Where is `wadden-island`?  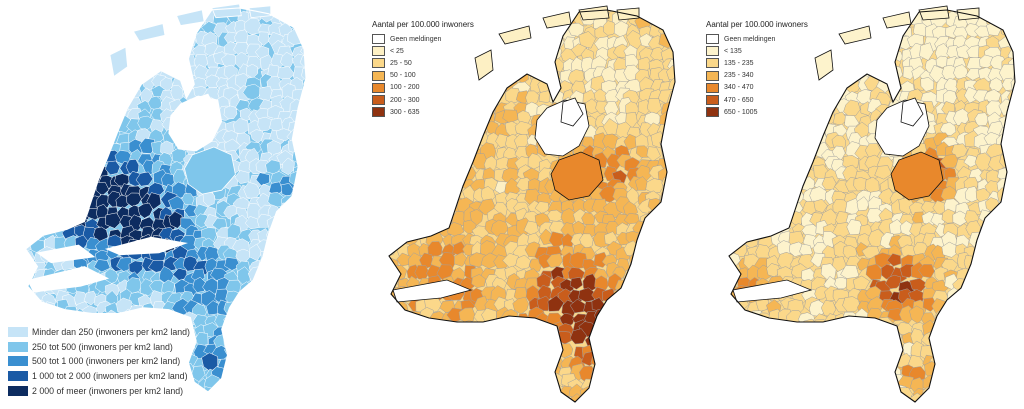 wadden-island is located at coordinates (484, 65).